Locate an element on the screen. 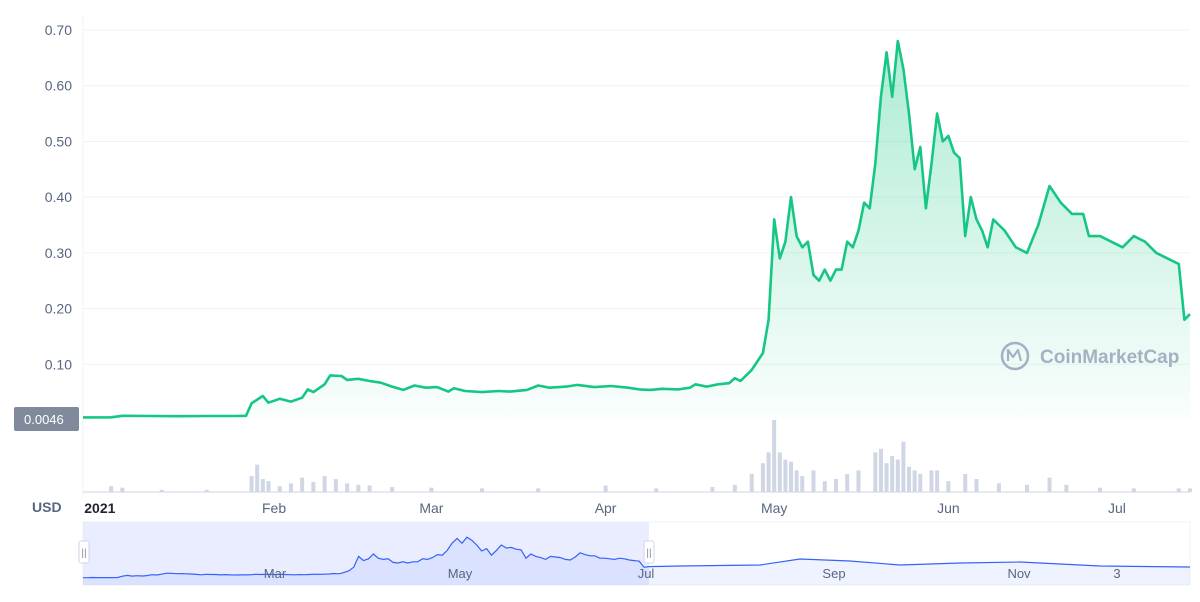 This screenshot has height=602, width=1200. coinmarketcap-logo-mark is located at coordinates (1014, 355).